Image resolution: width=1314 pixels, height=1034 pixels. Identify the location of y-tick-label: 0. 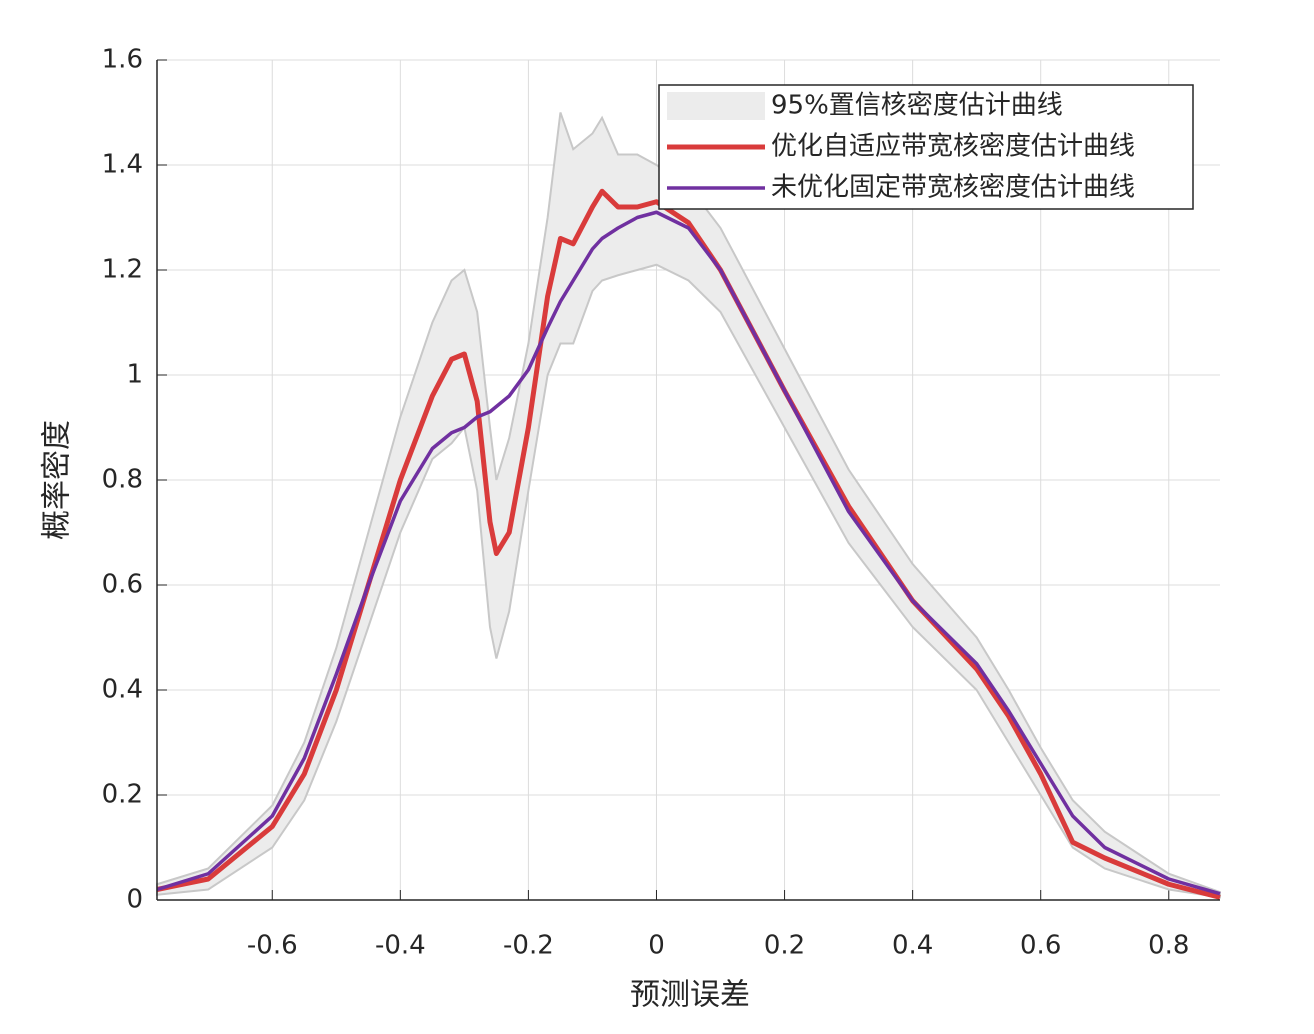
(134, 900).